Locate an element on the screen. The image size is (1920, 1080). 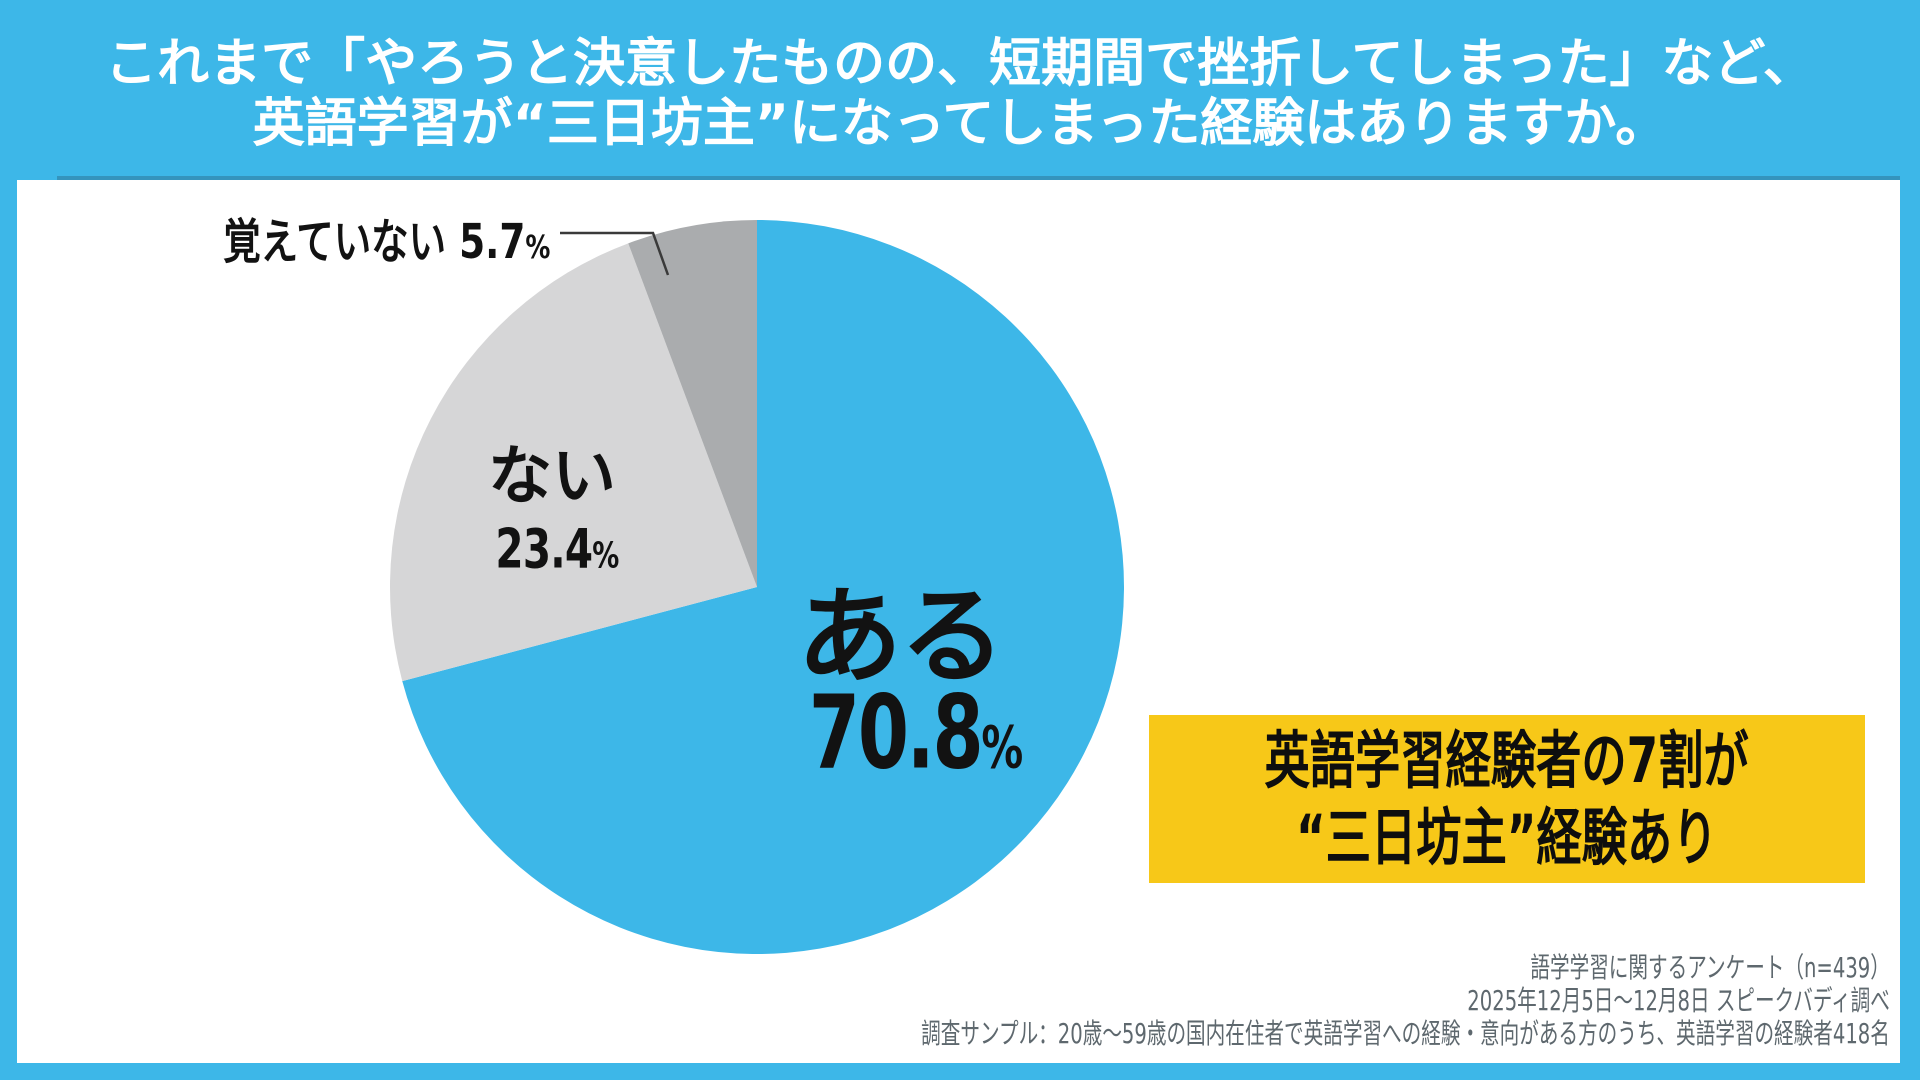
pie-label-yes-text: ある is located at coordinates (900, 637).